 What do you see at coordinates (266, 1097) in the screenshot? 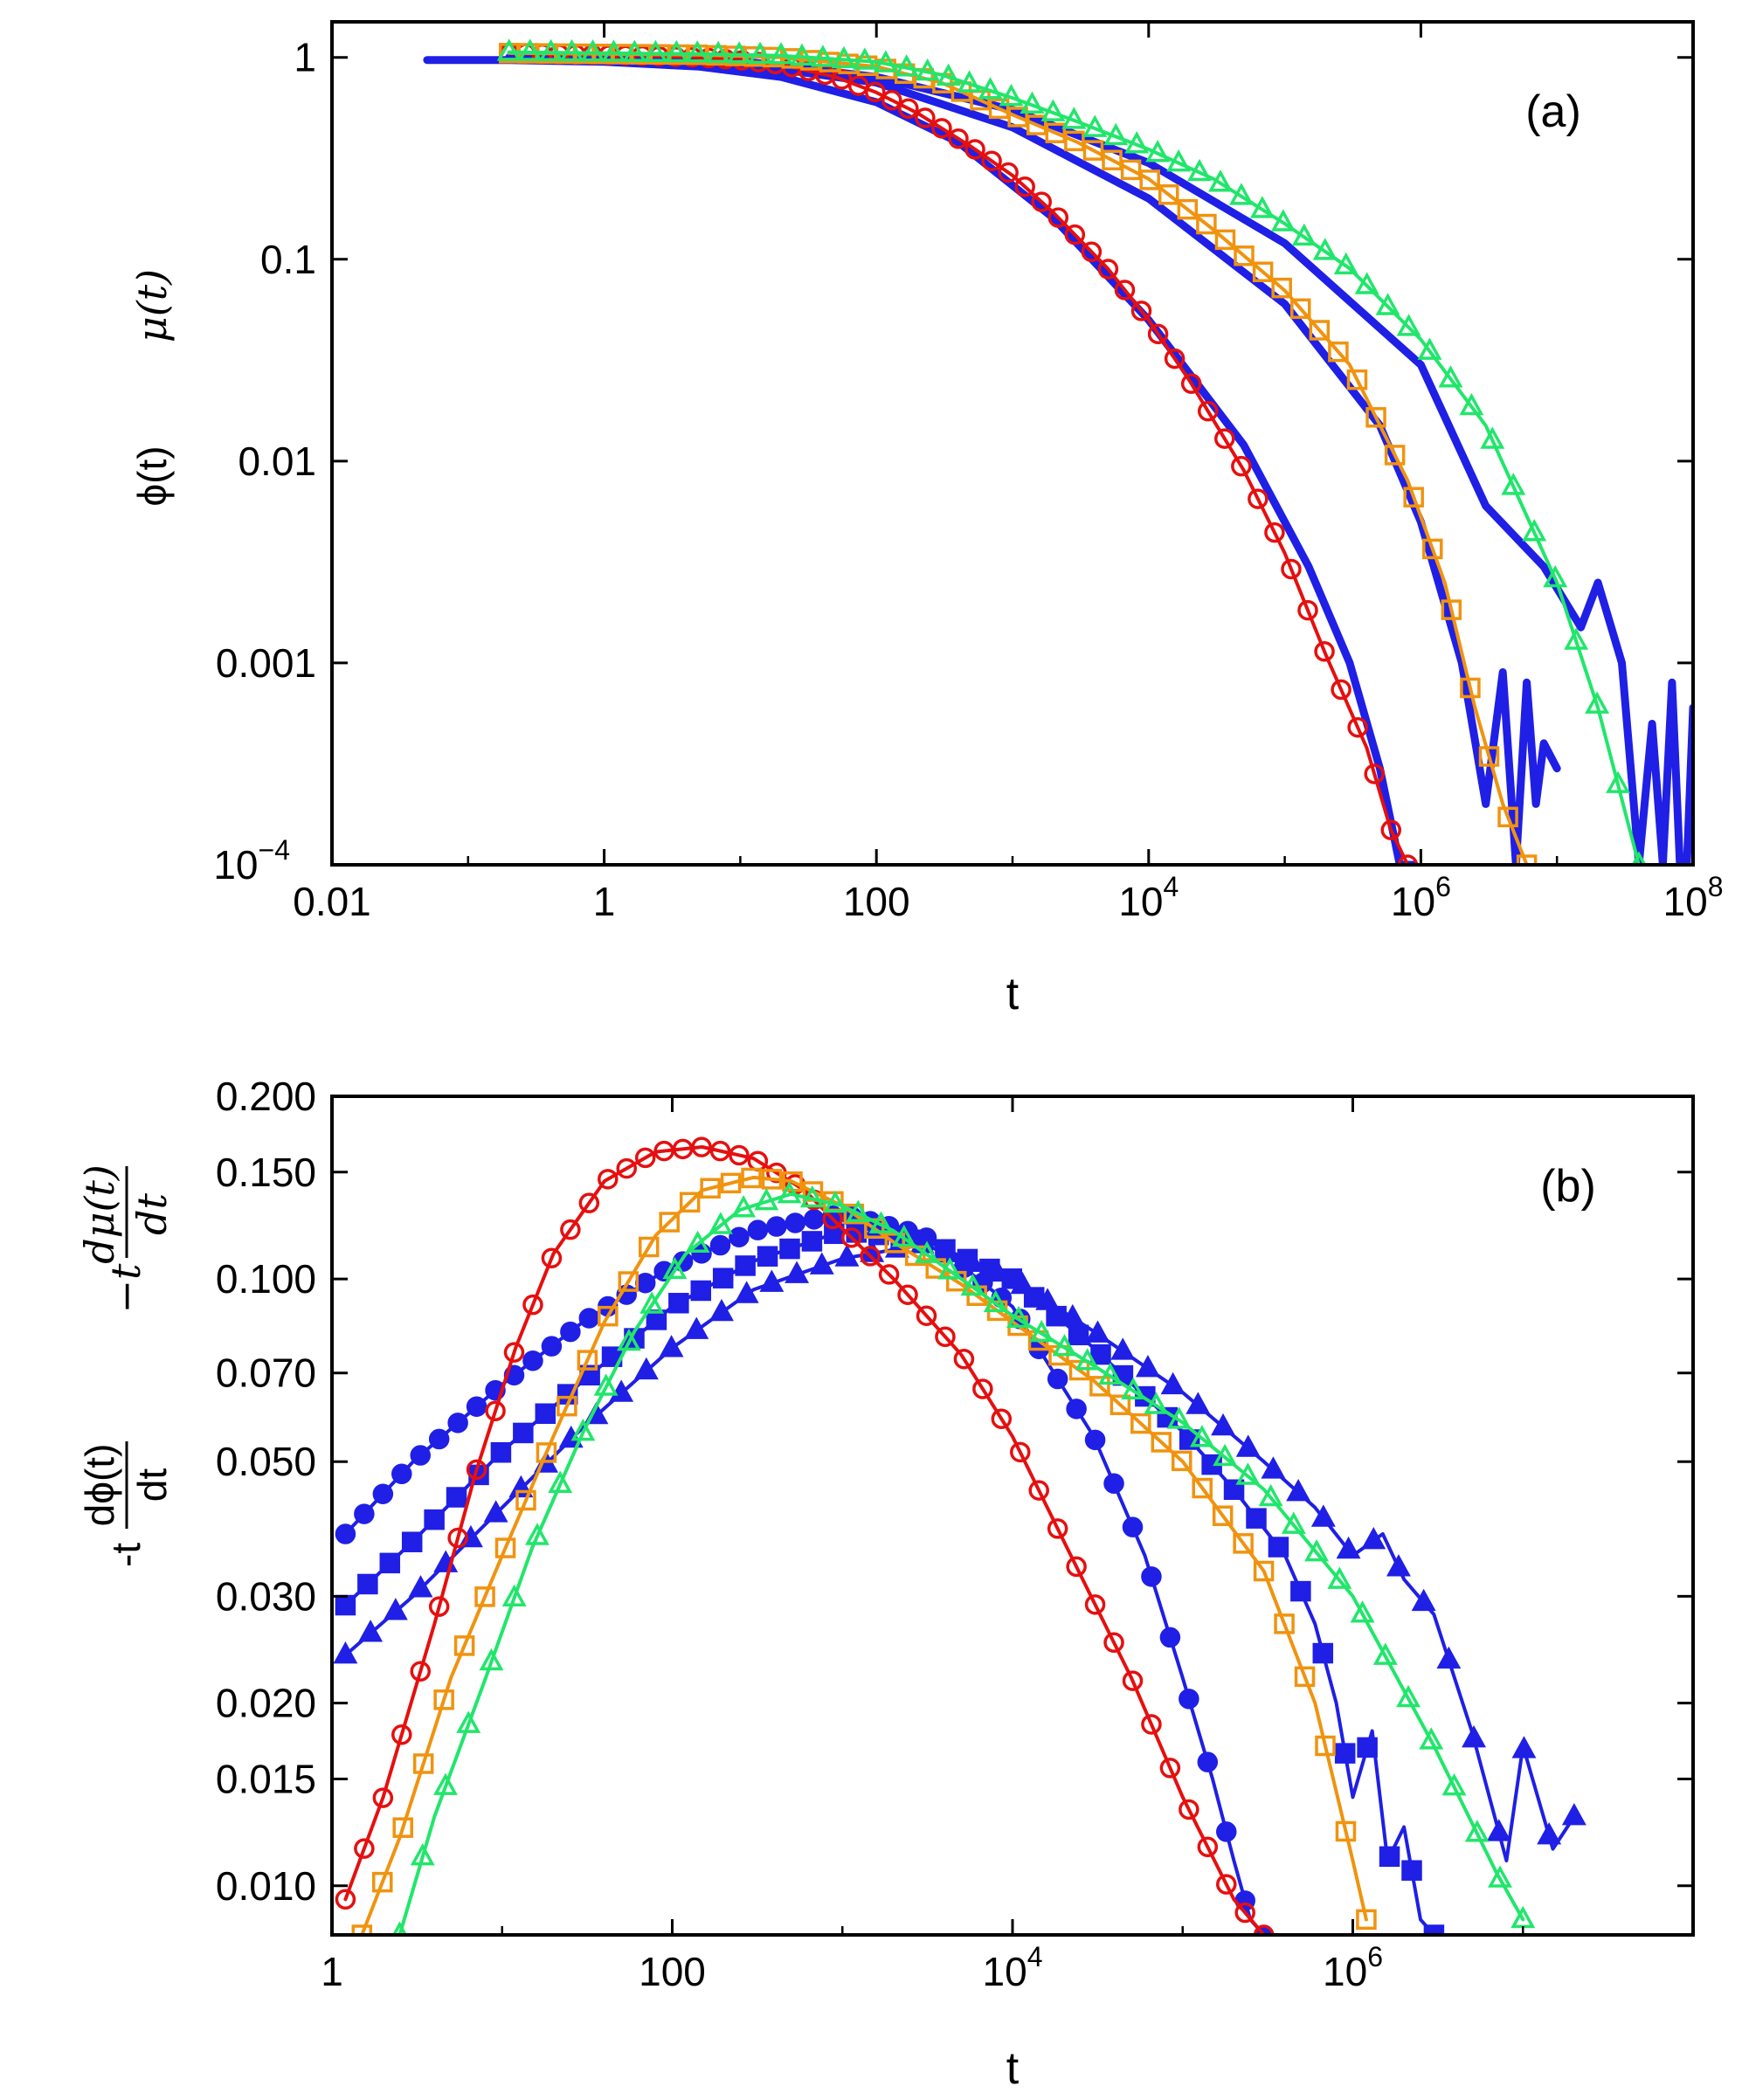
I see `ytick-label-0: 0.200` at bounding box center [266, 1097].